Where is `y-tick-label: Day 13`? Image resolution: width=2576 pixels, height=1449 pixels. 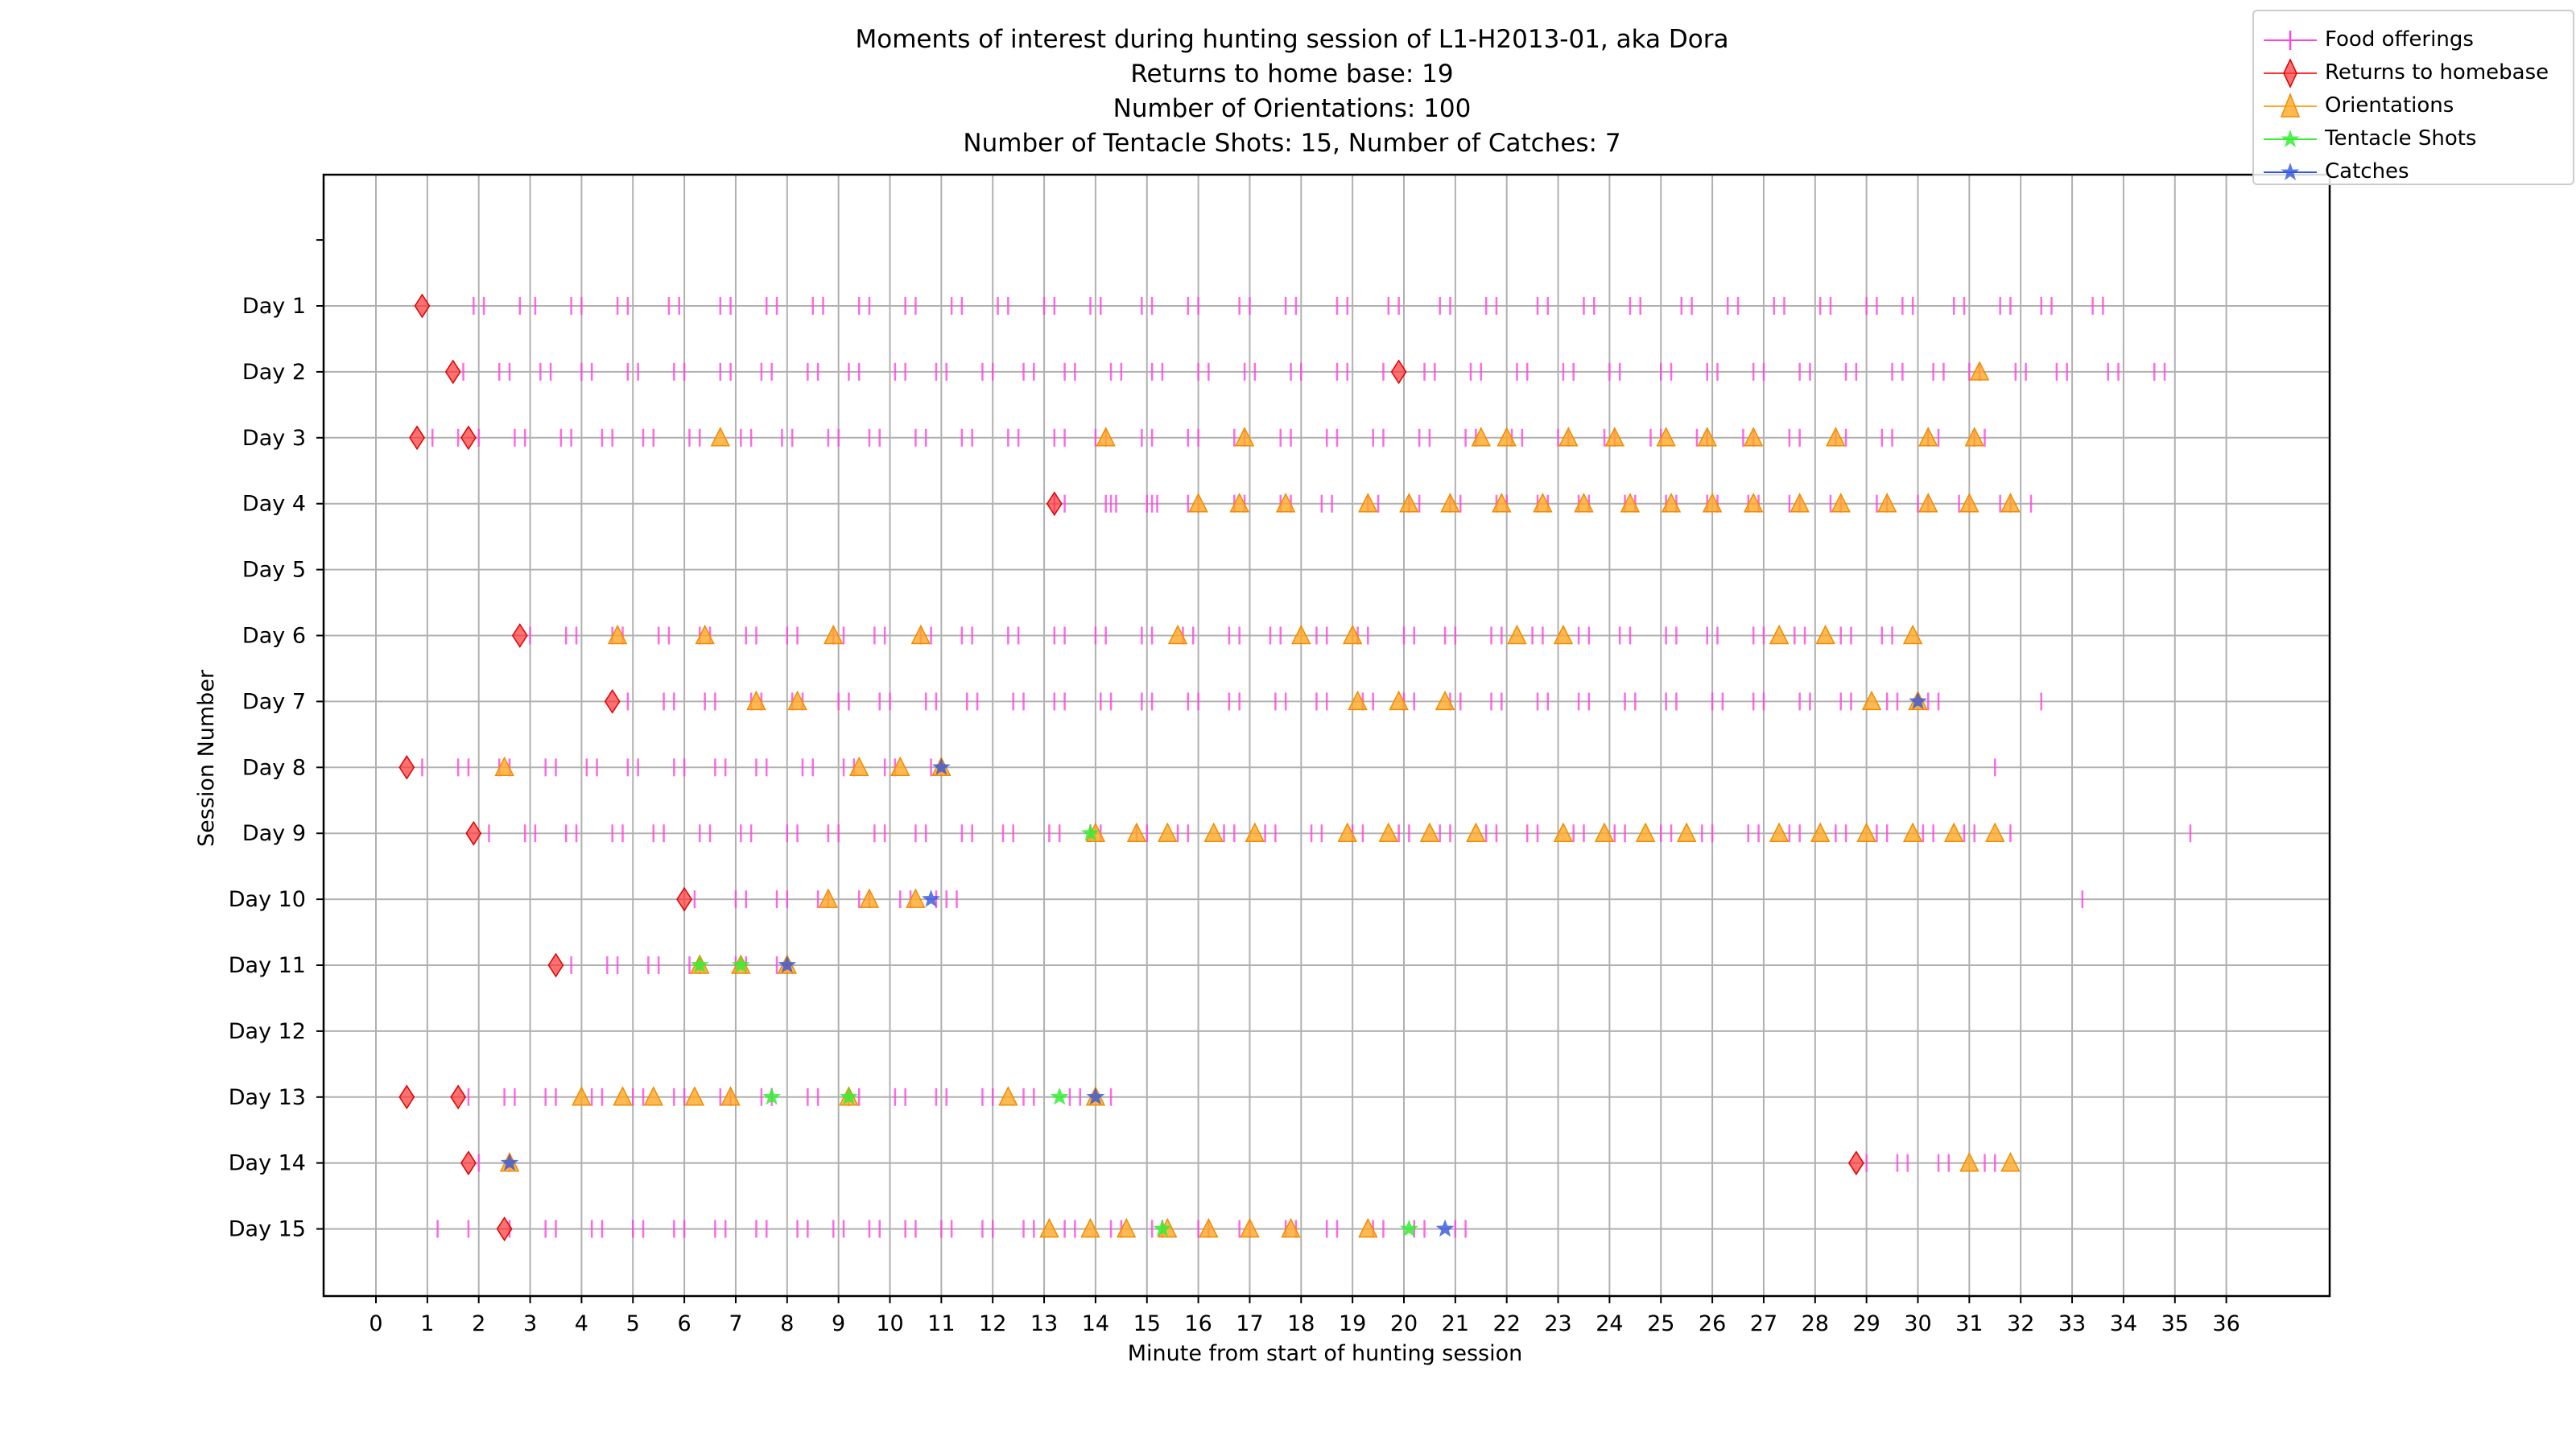
y-tick-label: Day 13 is located at coordinates (267, 1097).